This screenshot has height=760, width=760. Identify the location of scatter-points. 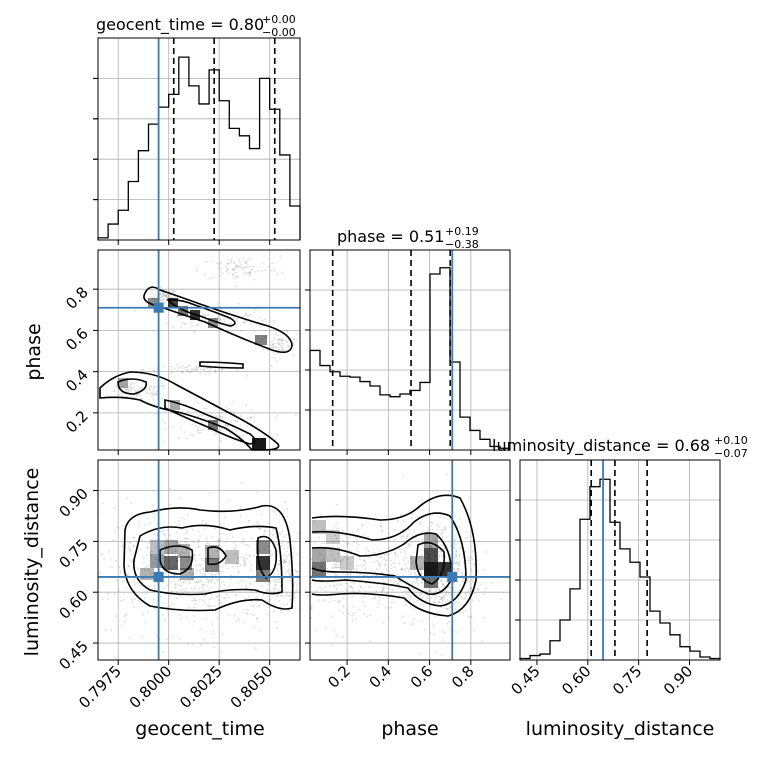
(276, 348).